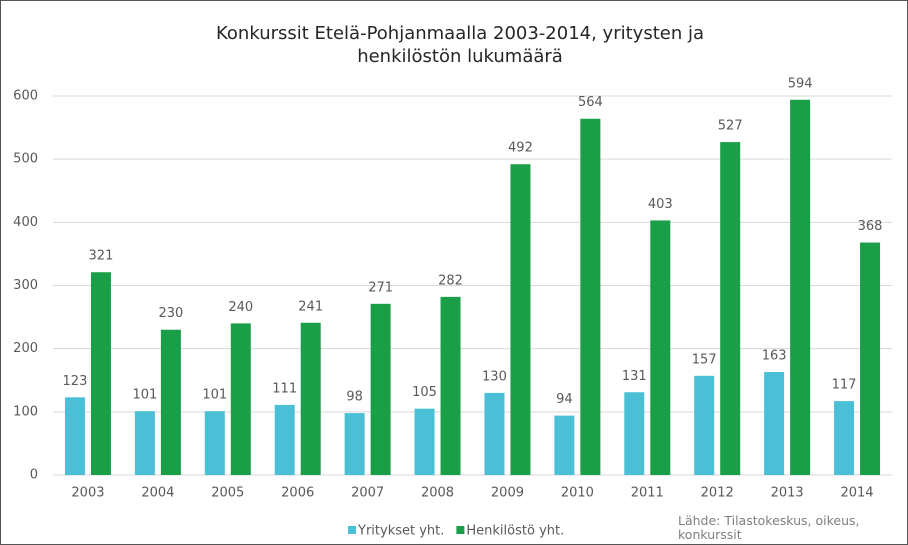  What do you see at coordinates (25, 222) in the screenshot?
I see `y-tick-label: 400` at bounding box center [25, 222].